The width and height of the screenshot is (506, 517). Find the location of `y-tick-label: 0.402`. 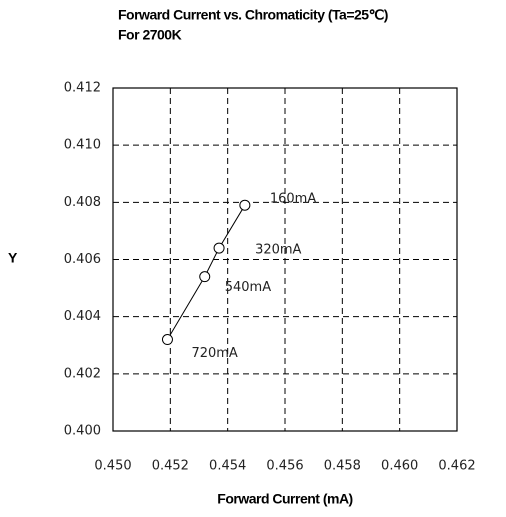

y-tick-label: 0.402 is located at coordinates (82, 373).